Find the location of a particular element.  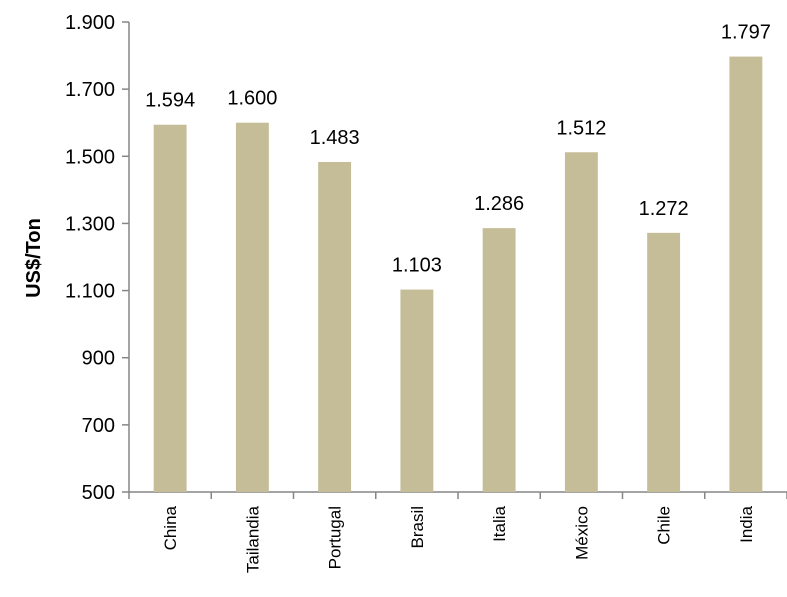

y-tick-label: 1.700 is located at coordinates (90, 90).